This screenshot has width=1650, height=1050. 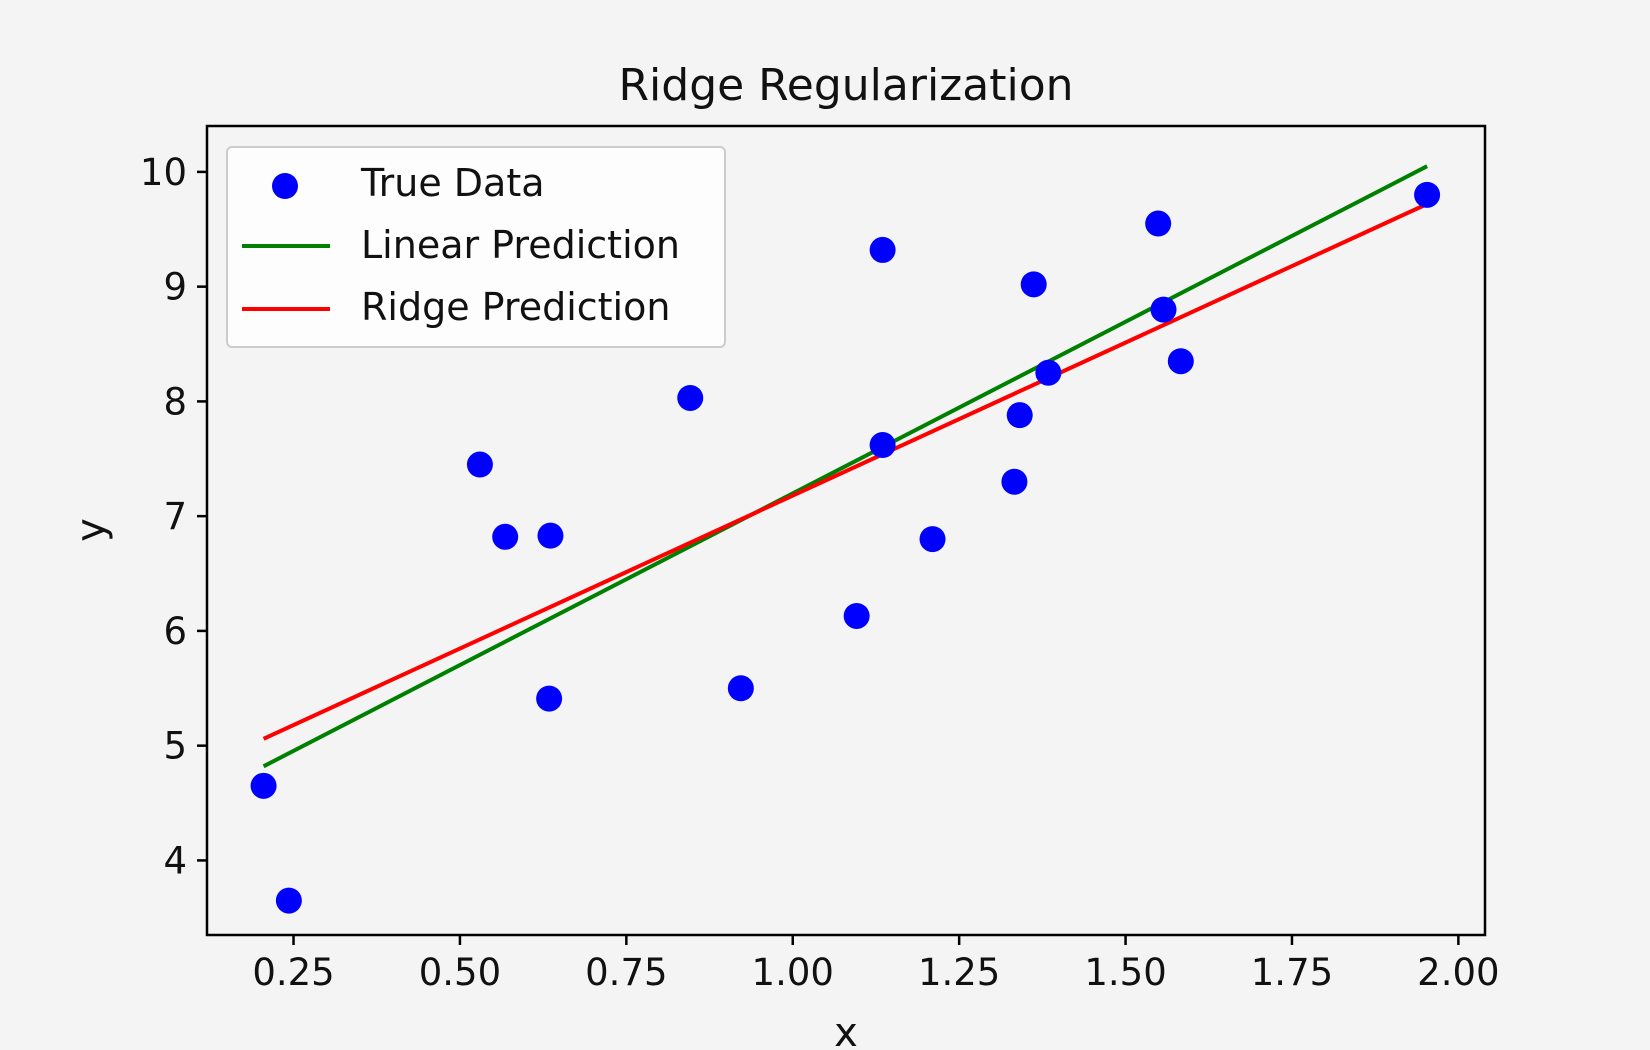 I want to click on y-tick-label: 7, so click(x=175, y=516).